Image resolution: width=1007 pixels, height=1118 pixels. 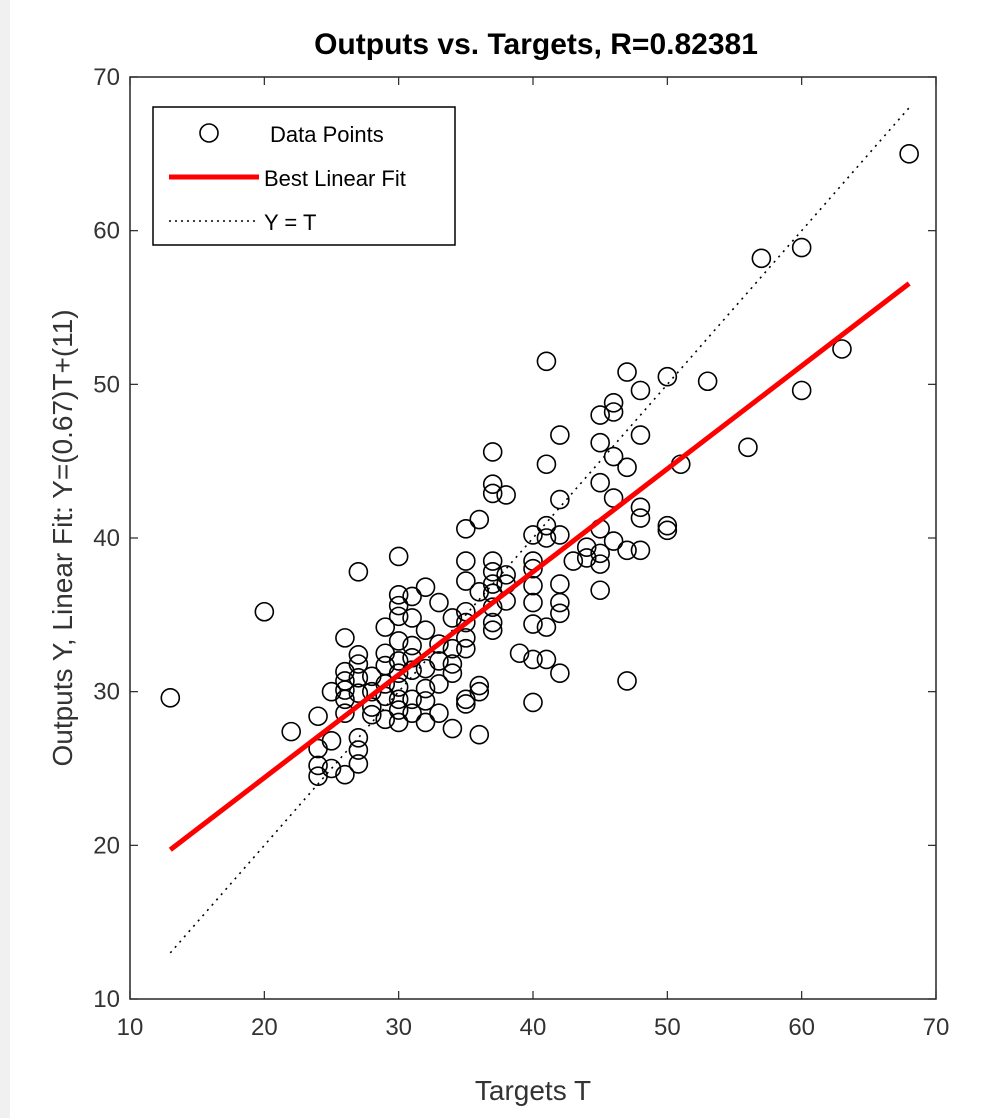 I want to click on y-axis-label: Outputs Y, Linear Fit: Y=(0.67)T+(11), so click(x=62, y=537).